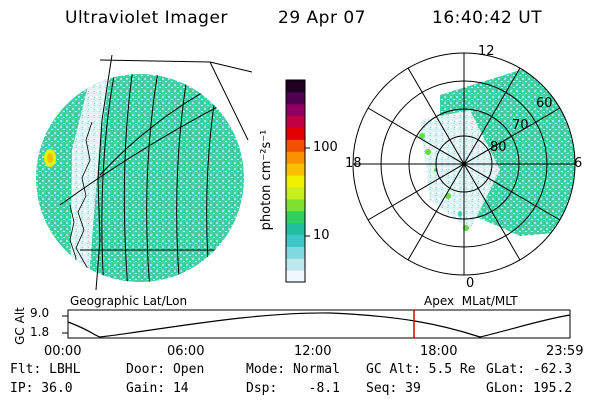  Describe the element at coordinates (544, 103) in the screenshot. I see `lat-label-60: 60` at that location.